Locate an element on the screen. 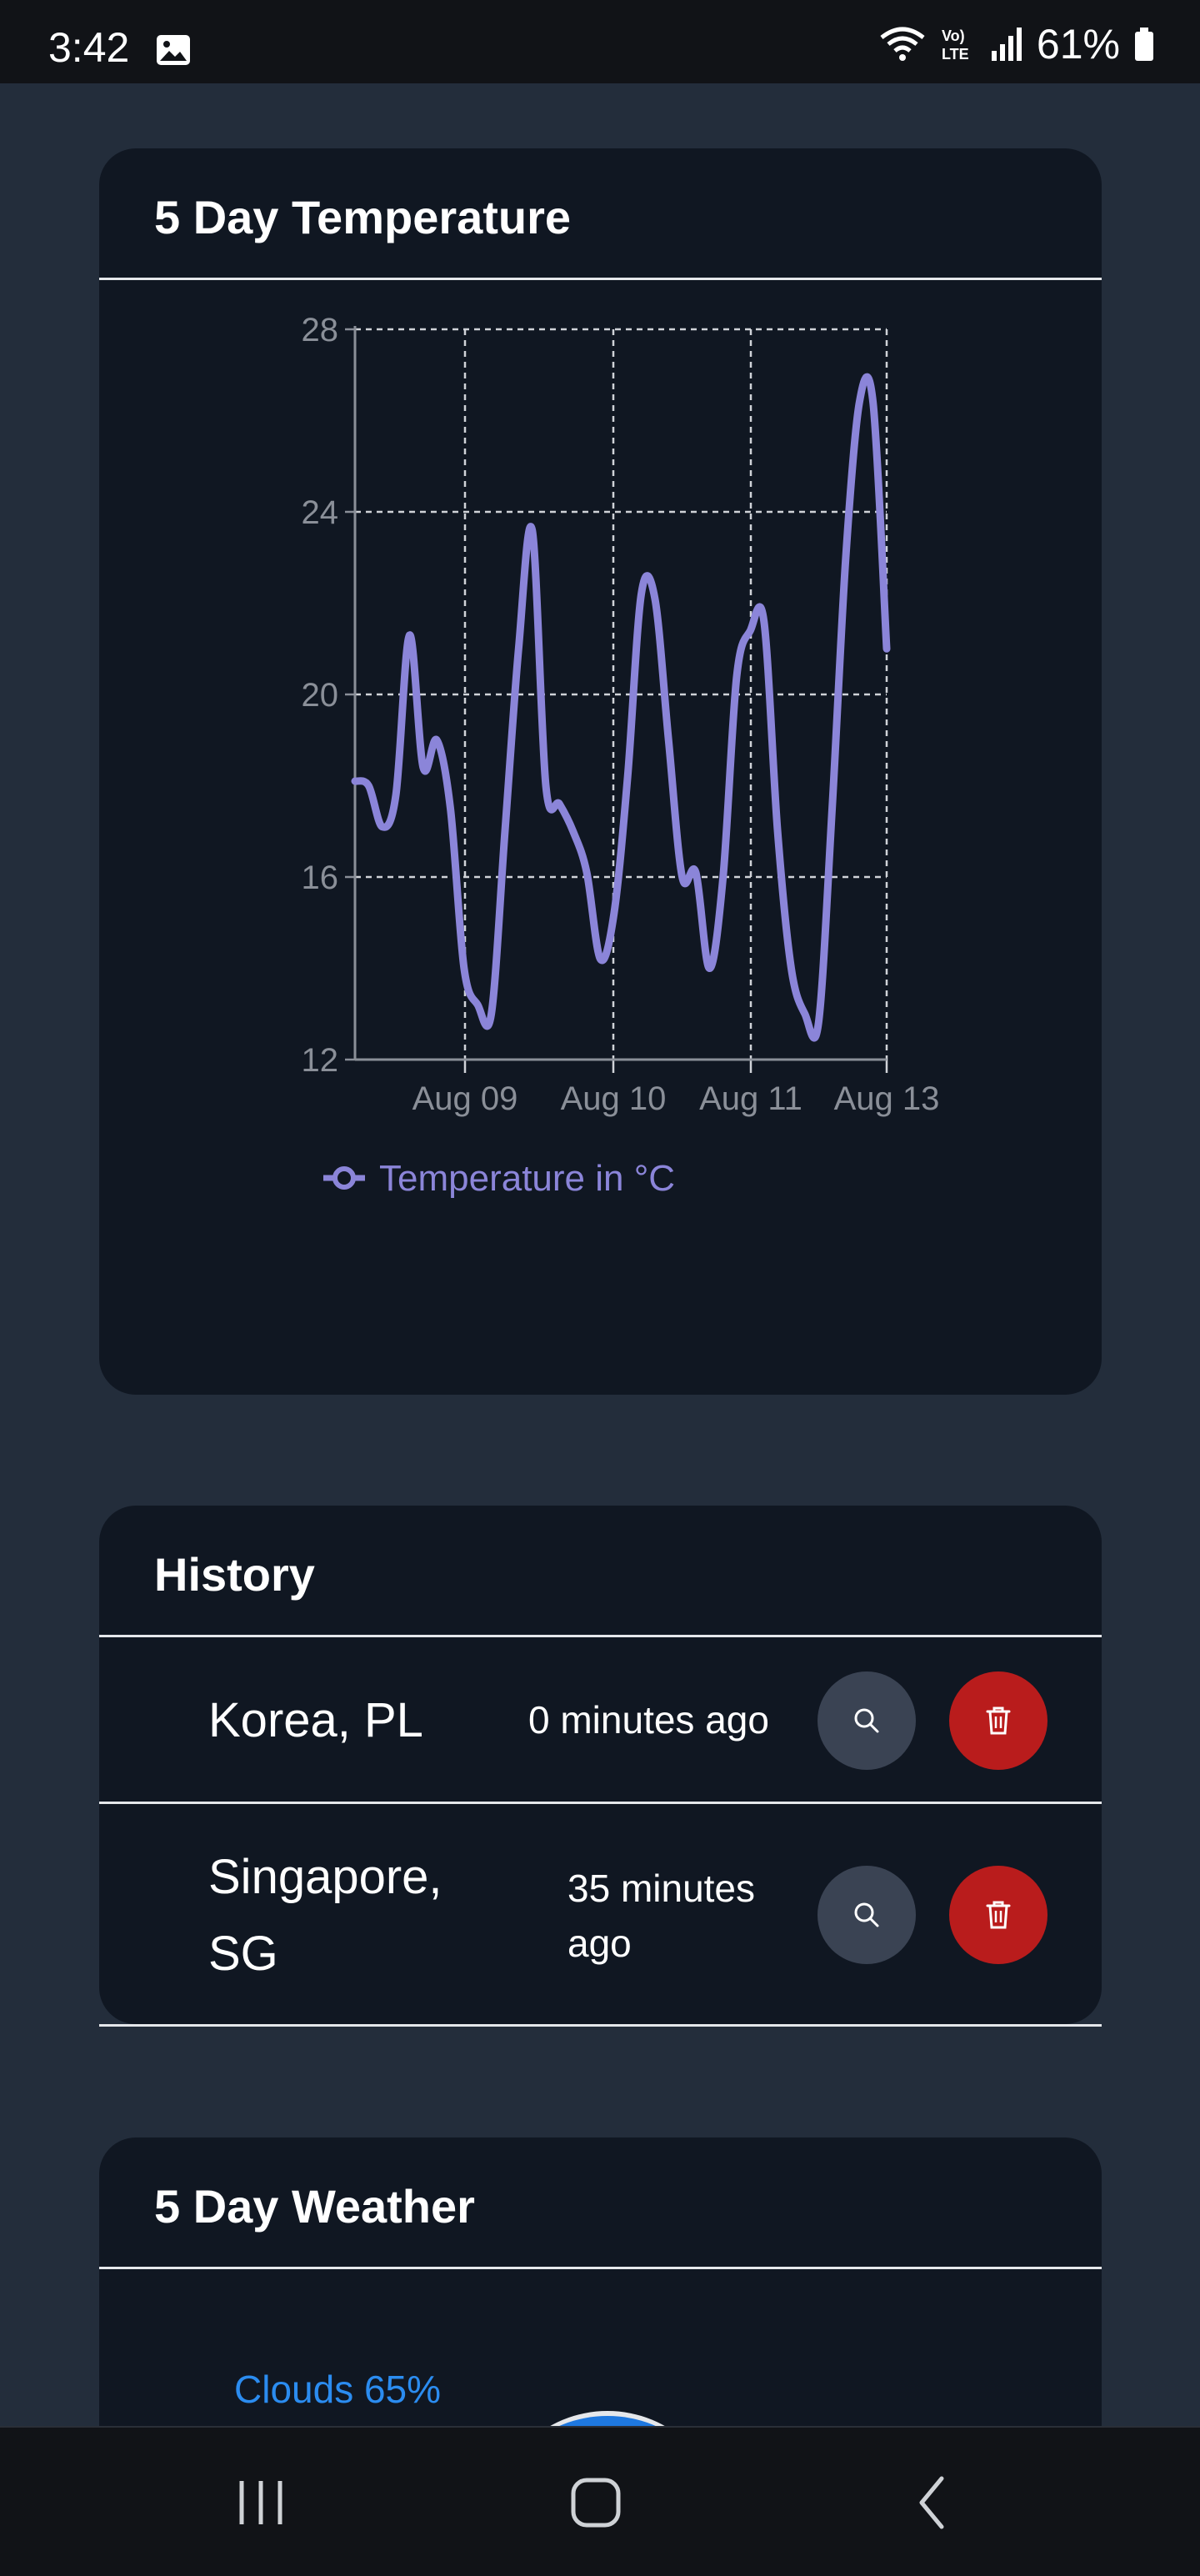  weather-label: Clouds 65% is located at coordinates (338, 2389).